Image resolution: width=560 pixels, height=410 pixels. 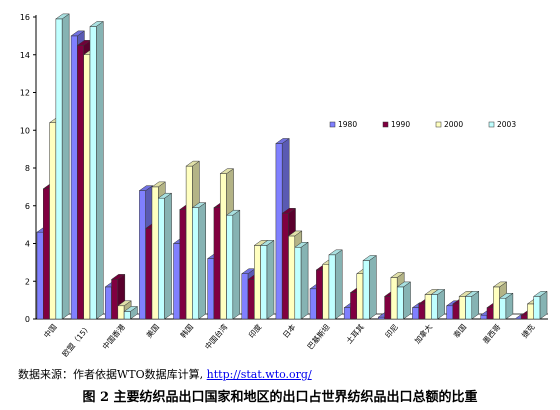 I want to click on category-label: 中国香港, so click(x=113, y=336).